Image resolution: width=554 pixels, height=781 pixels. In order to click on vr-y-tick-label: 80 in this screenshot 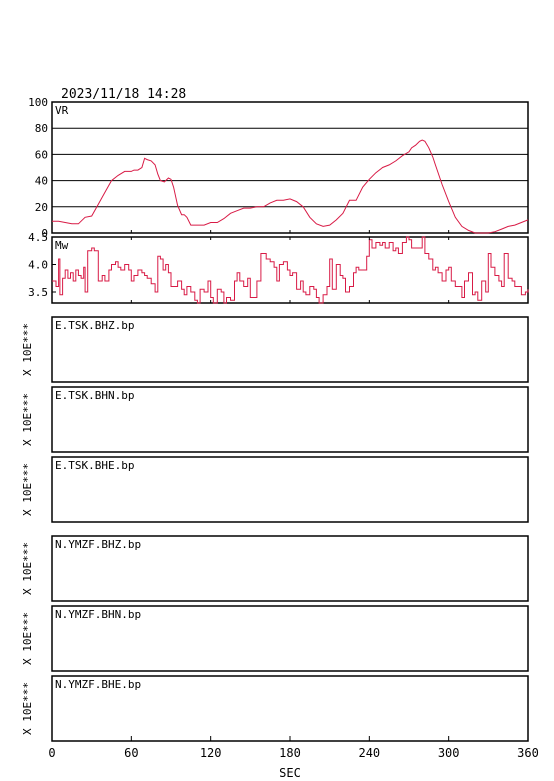, I will do `click(41, 128)`.